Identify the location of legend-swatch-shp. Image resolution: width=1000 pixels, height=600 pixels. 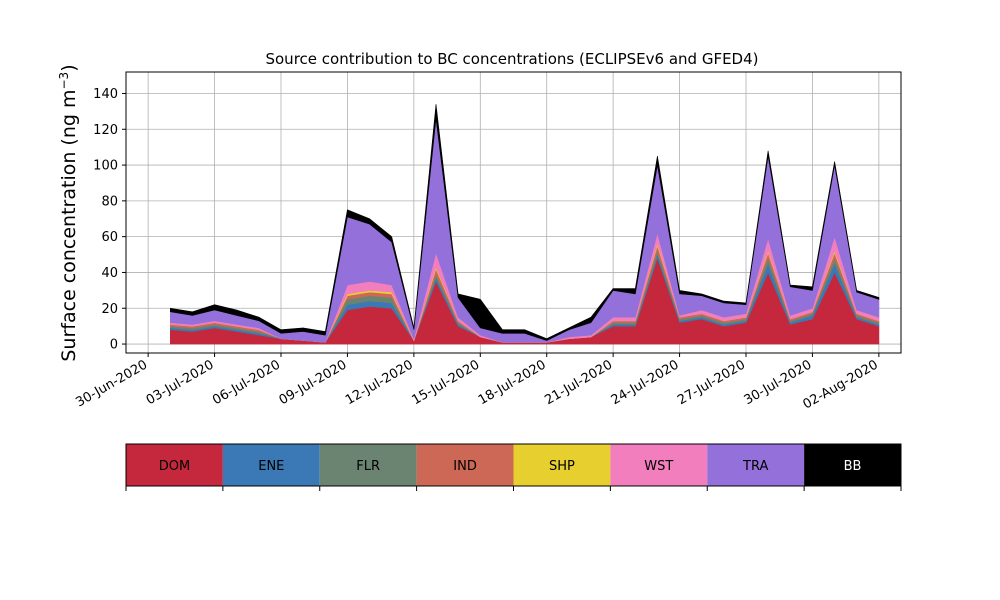
(562, 465).